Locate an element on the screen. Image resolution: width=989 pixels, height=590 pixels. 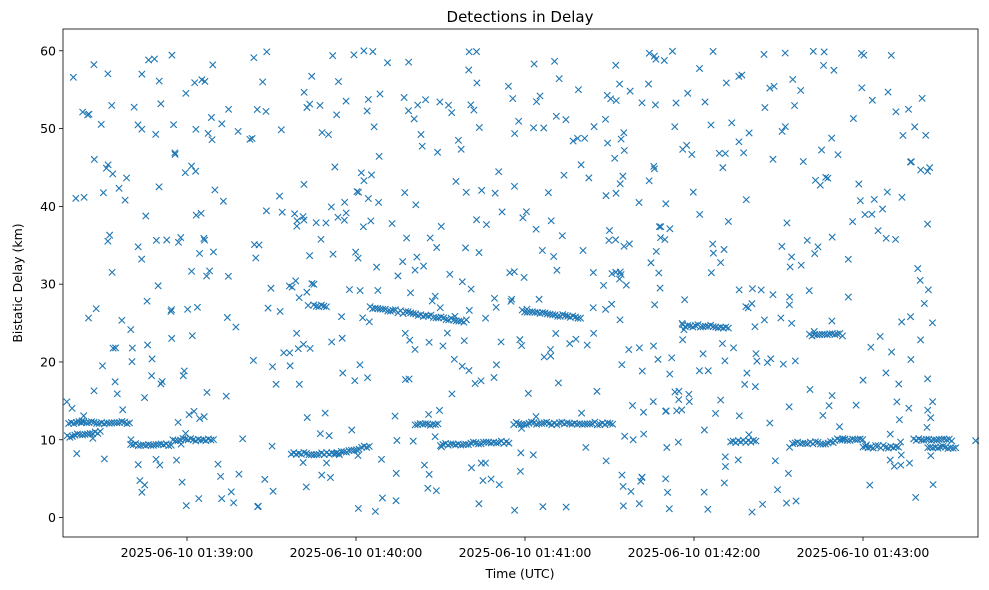
x-tick-label: 2025-06-10 01:41:00 is located at coordinates (525, 552).